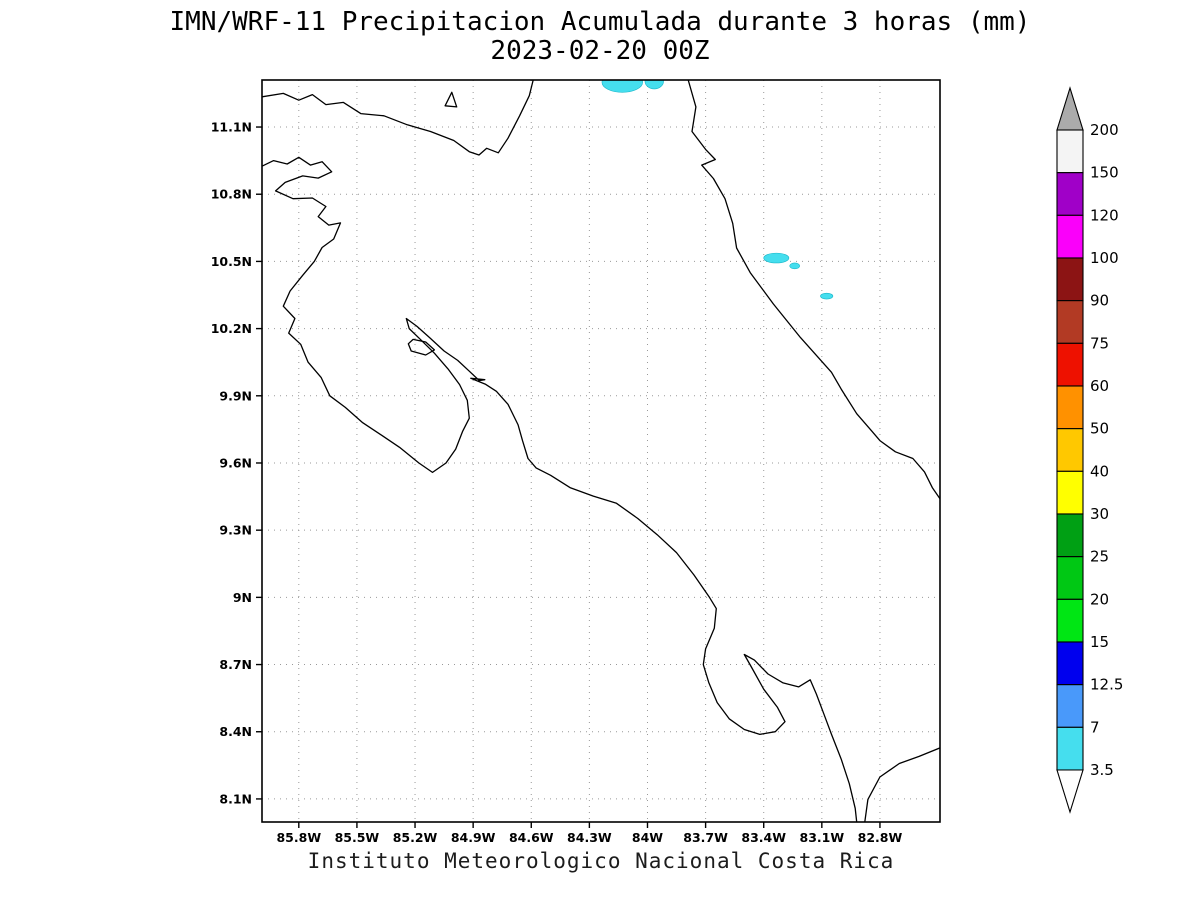  I want to click on colorbar-arrow-under, so click(1070, 791).